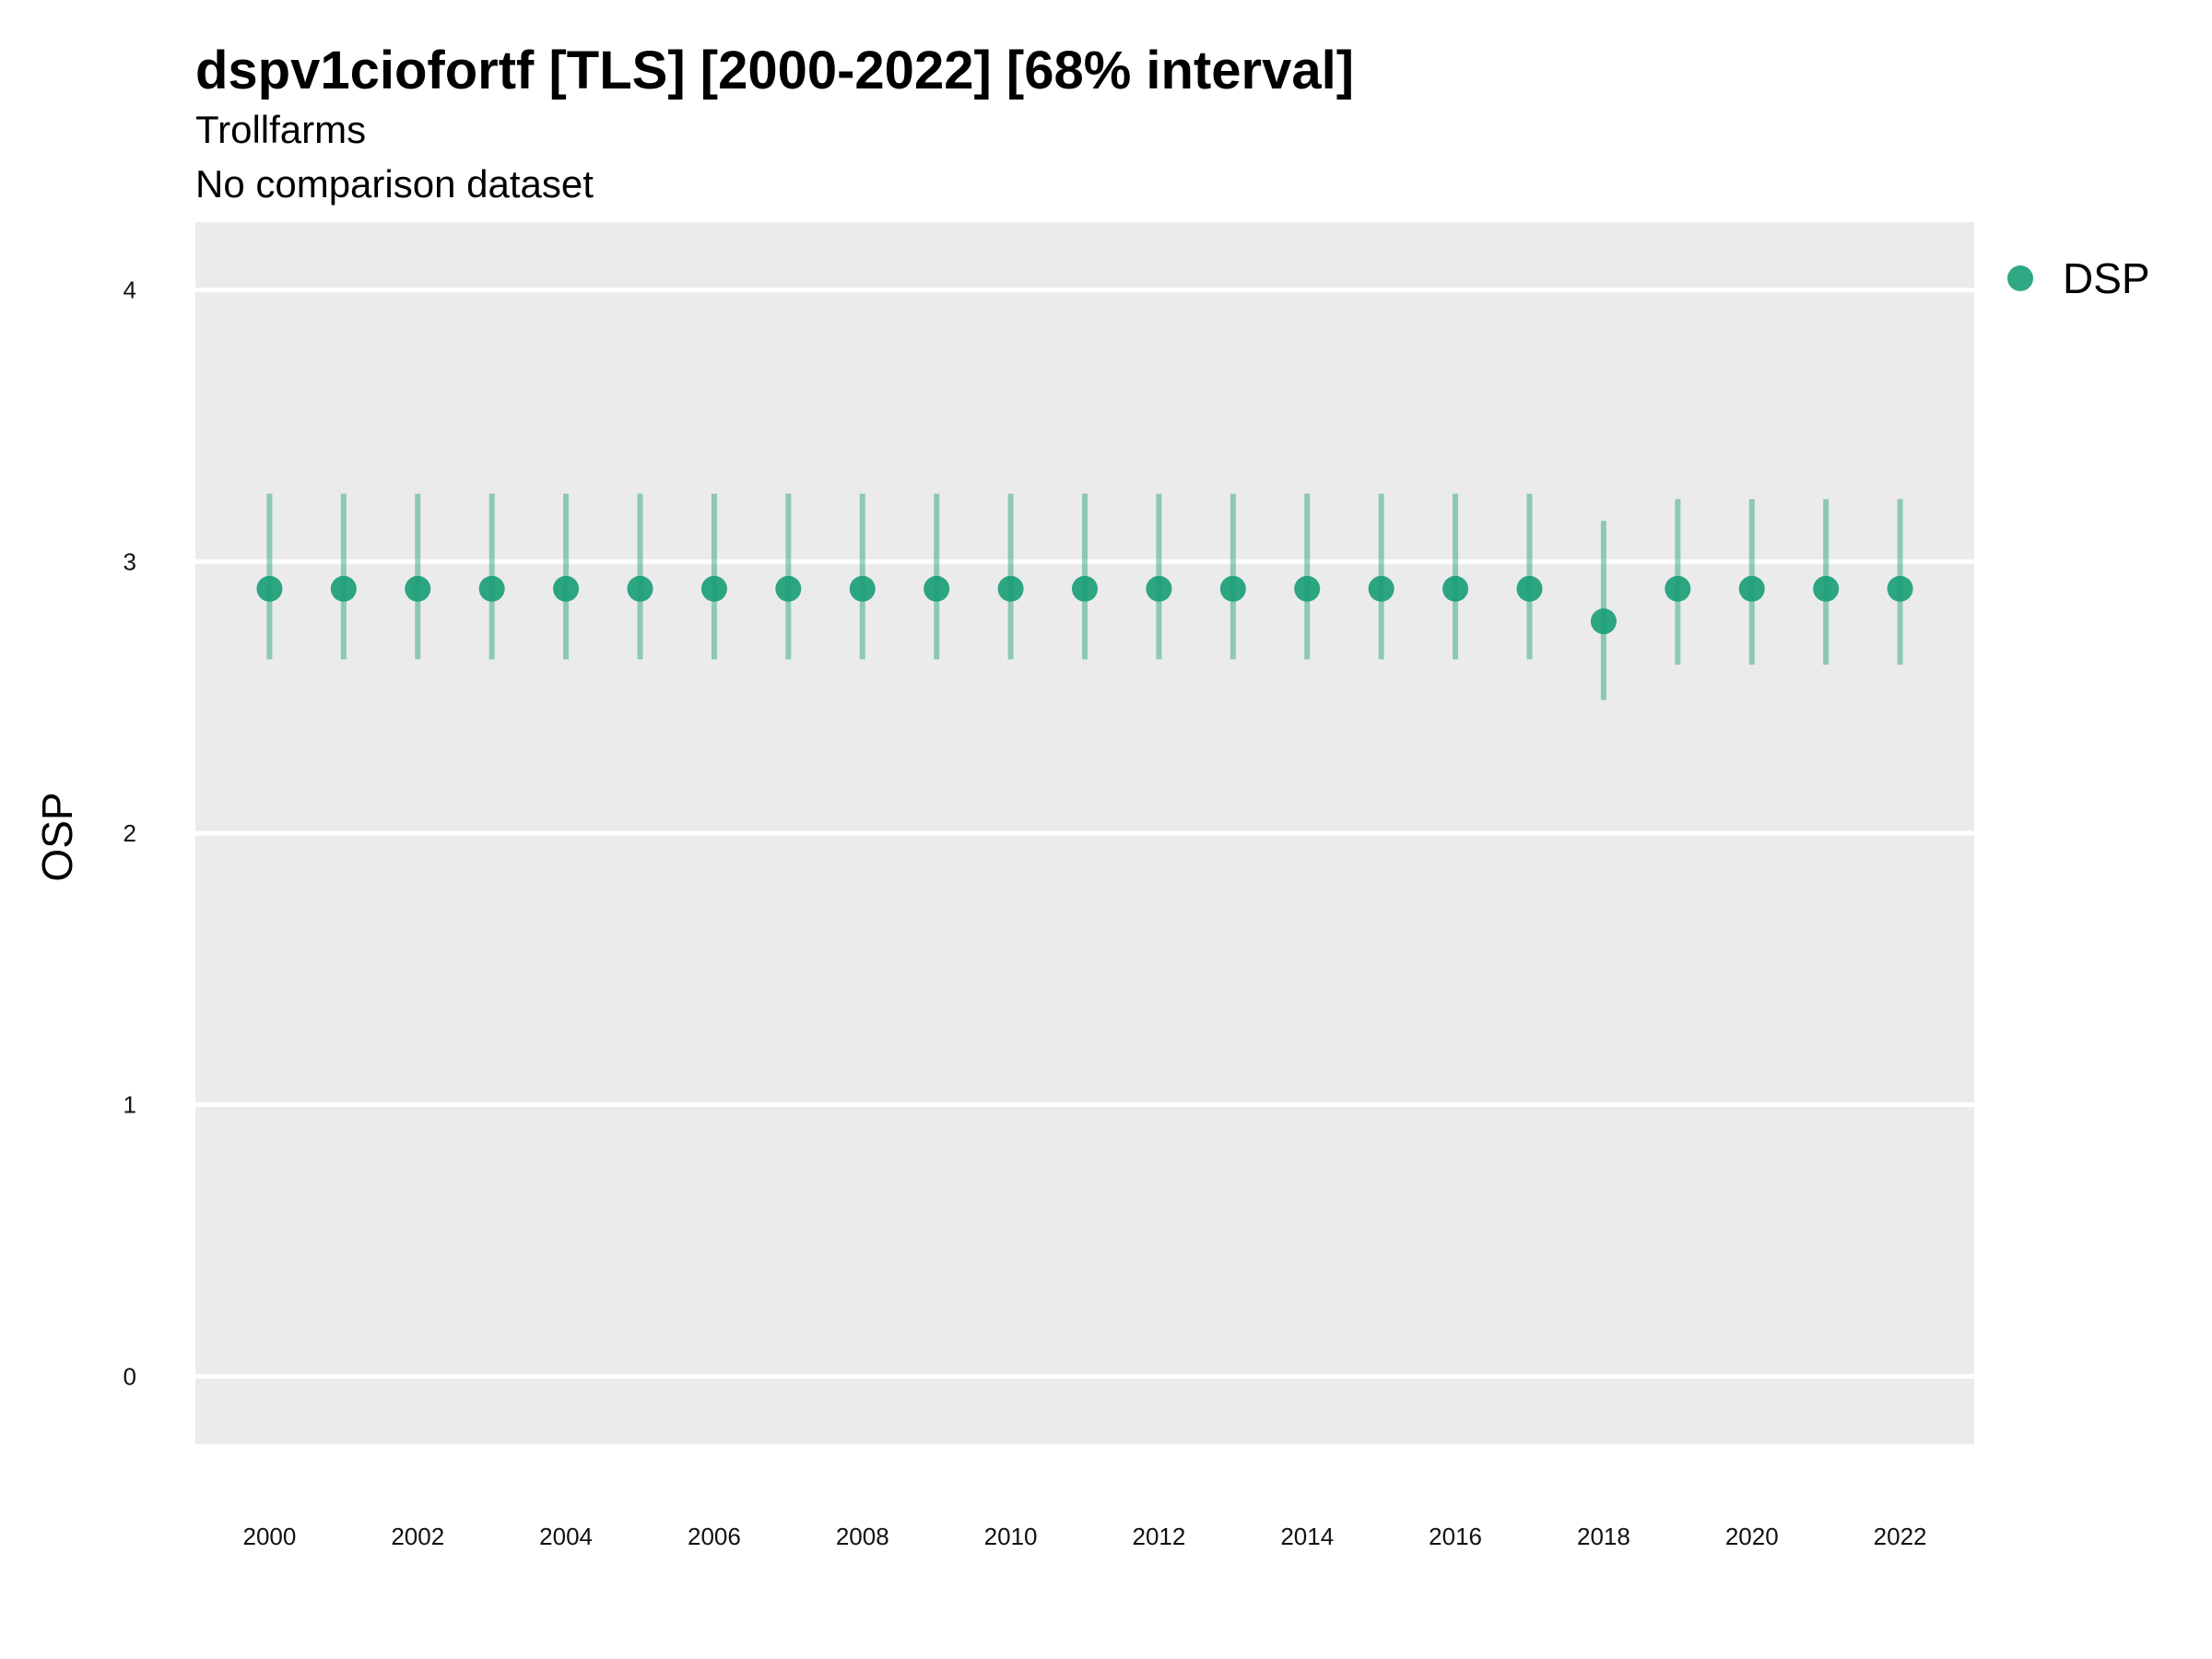  What do you see at coordinates (57, 836) in the screenshot?
I see `y-axis-label: OSP` at bounding box center [57, 836].